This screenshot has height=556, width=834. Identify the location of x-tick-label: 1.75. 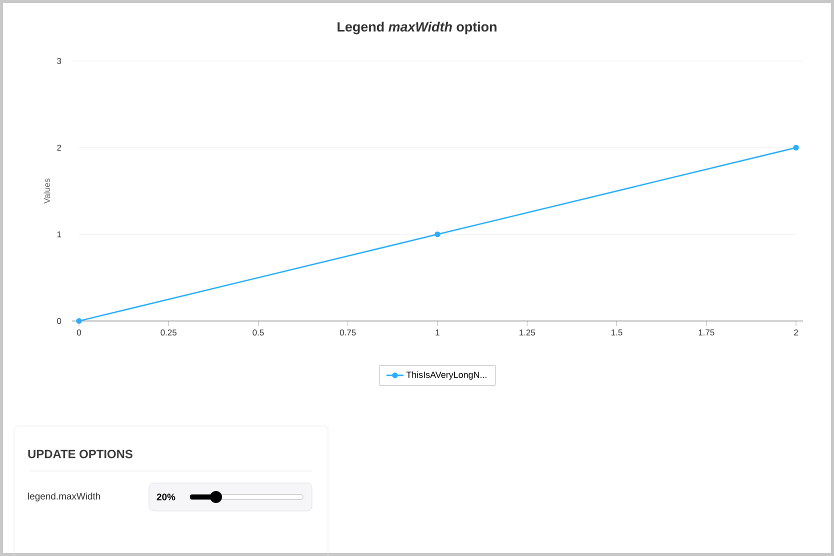
(706, 333).